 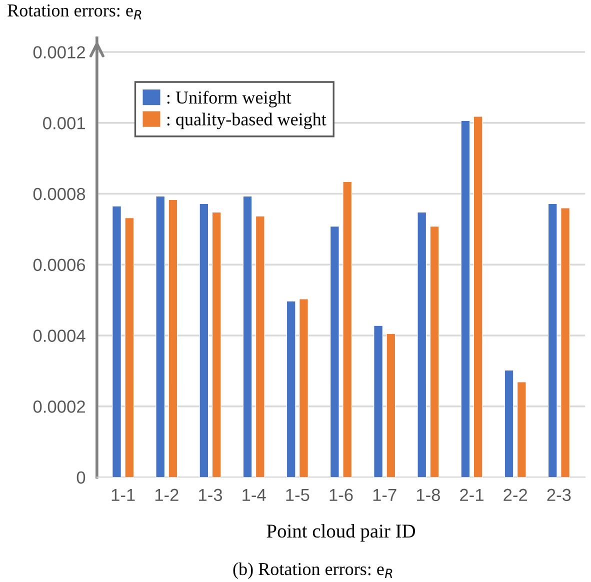 What do you see at coordinates (254, 494) in the screenshot?
I see `x-tick-label: 1-4` at bounding box center [254, 494].